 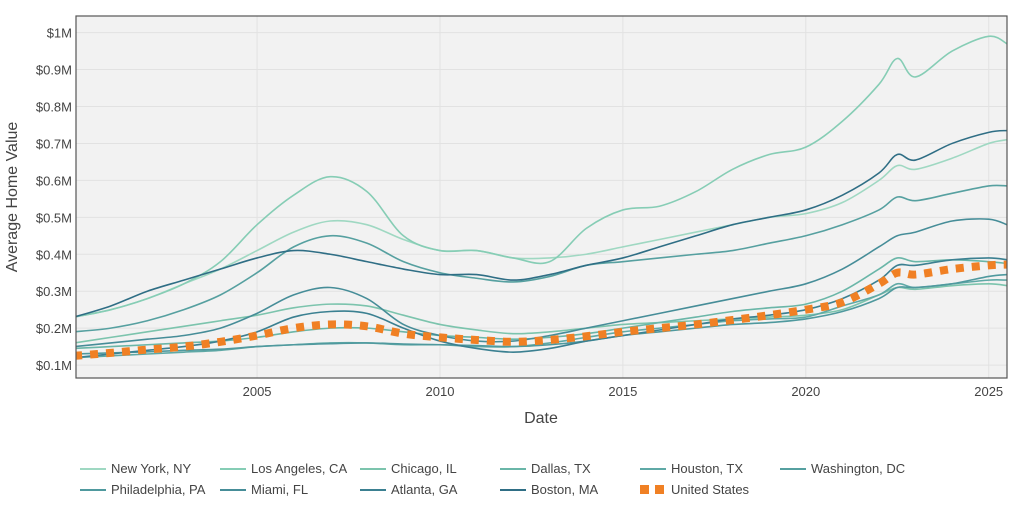 I want to click on legend-item: Philadelphia, PA, so click(x=150, y=489).